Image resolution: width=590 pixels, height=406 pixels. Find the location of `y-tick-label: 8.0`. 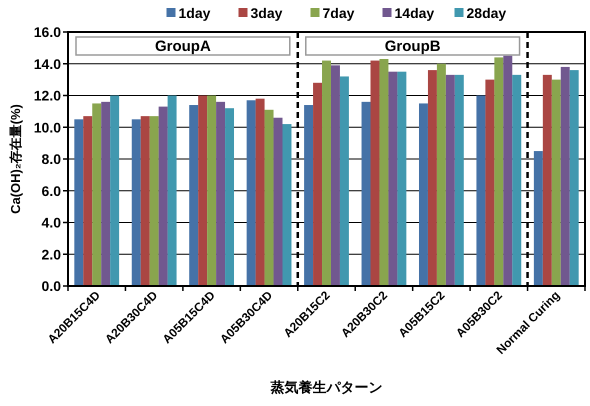

y-tick-label: 8.0 is located at coordinates (52, 159).